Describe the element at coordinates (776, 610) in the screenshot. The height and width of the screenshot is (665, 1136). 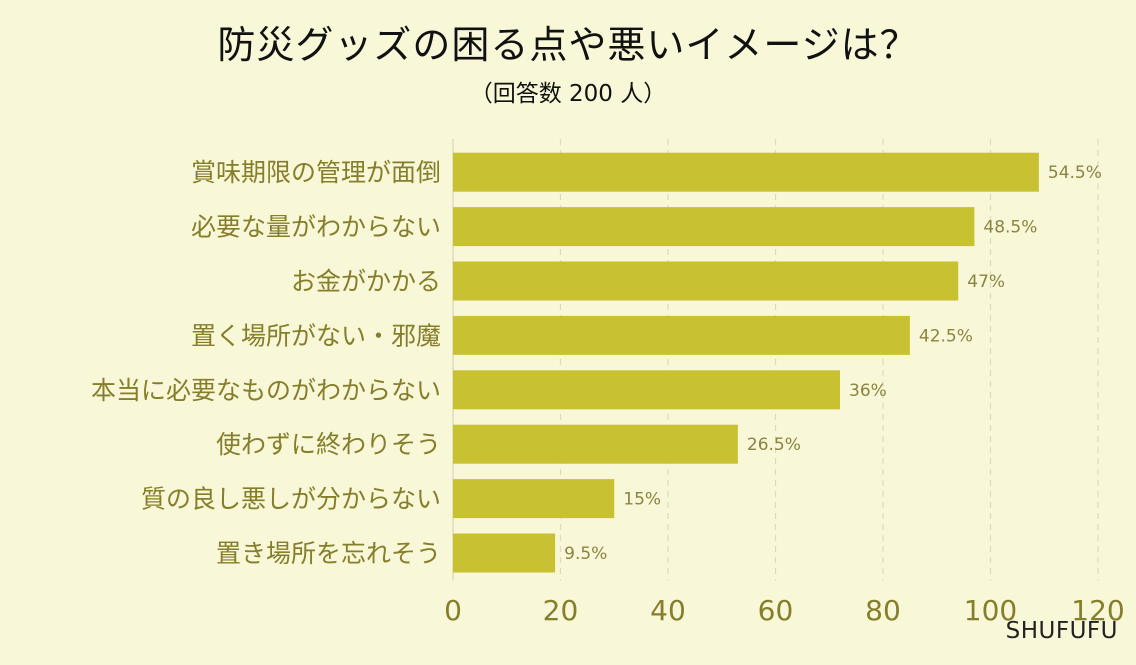
I see `x-tick-label: 60` at that location.